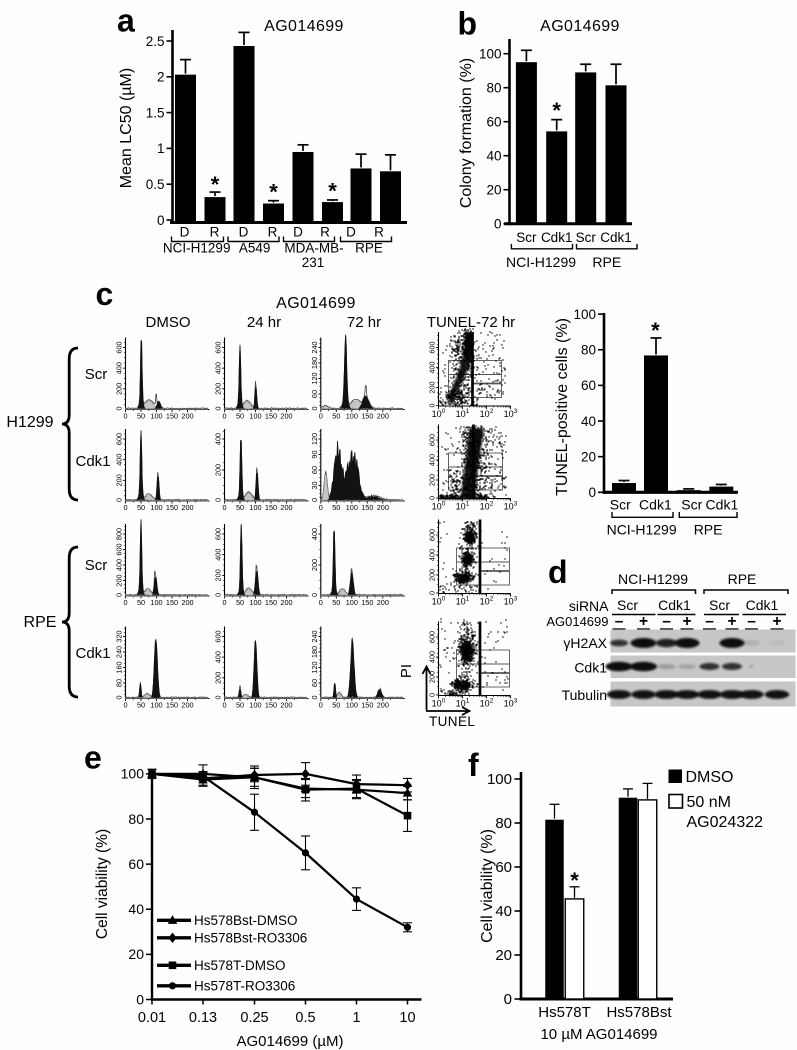  I want to click on svg-text: 180, so click(314, 652).